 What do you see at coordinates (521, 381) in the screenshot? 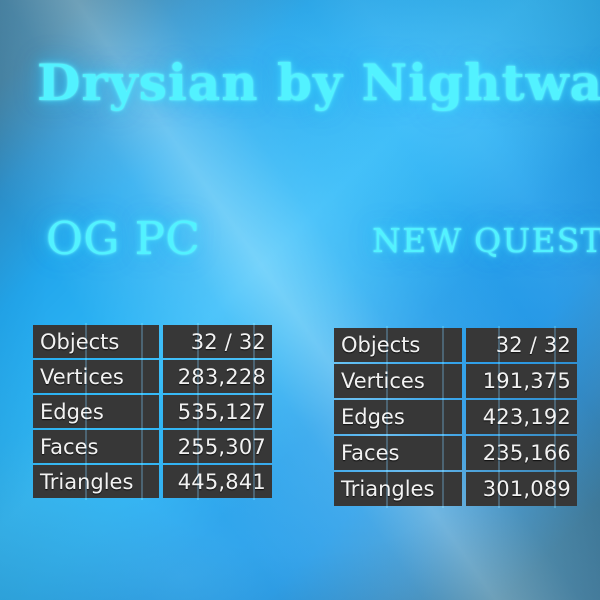
I see `stat-value: 191,375` at bounding box center [521, 381].